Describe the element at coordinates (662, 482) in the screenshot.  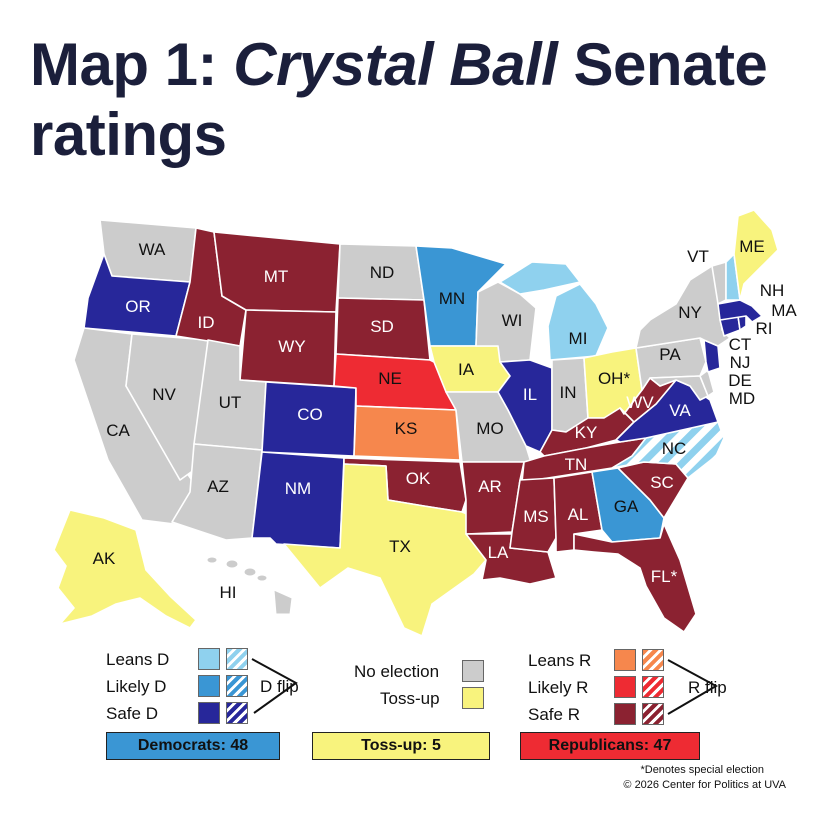
I see `label-sc: SC` at that location.